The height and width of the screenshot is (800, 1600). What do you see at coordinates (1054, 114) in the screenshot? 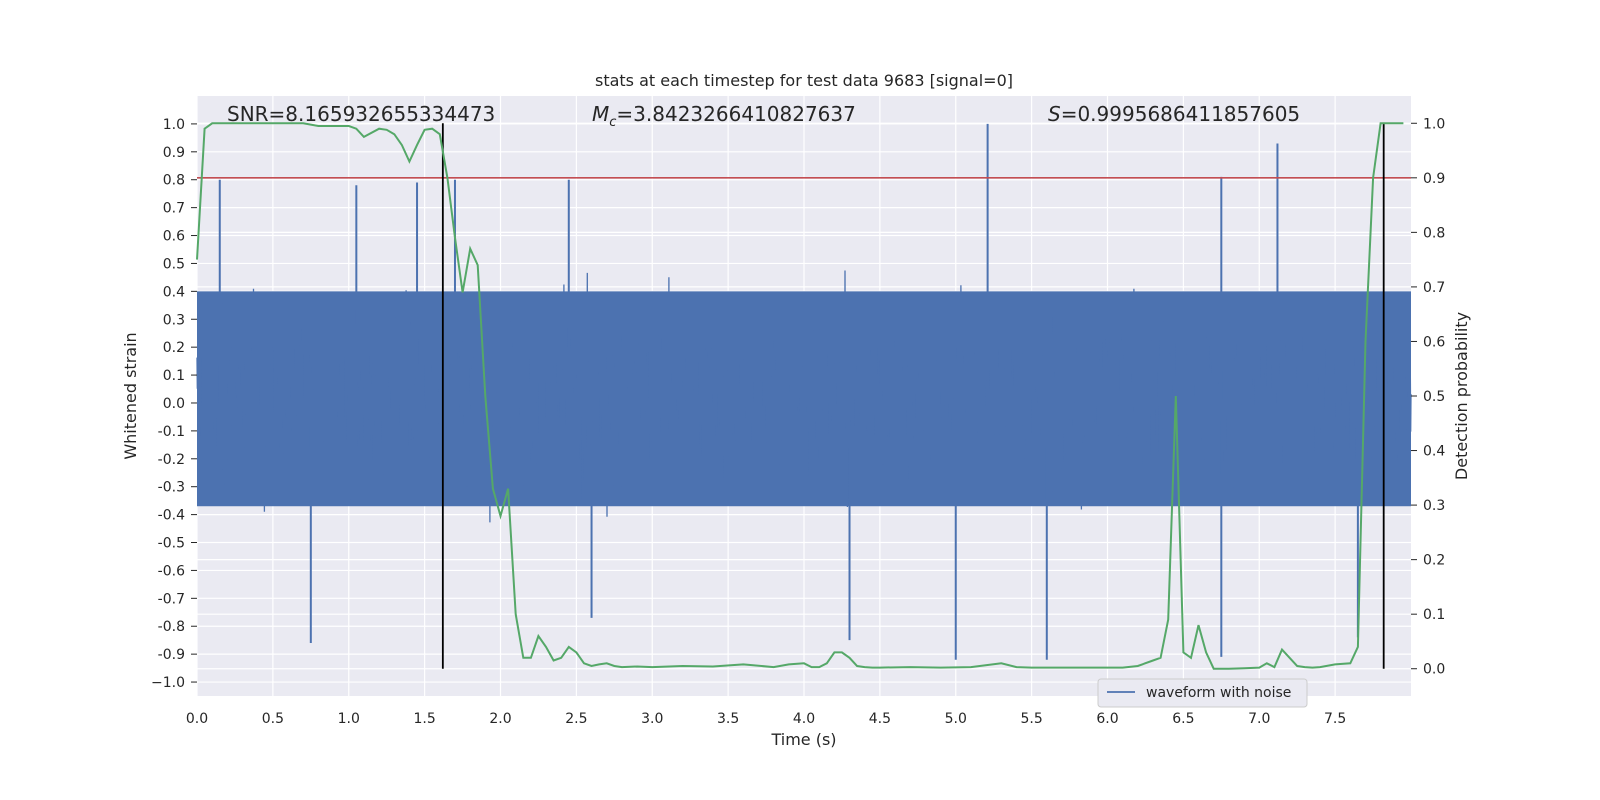
I see `s-symbol: S` at bounding box center [1054, 114].